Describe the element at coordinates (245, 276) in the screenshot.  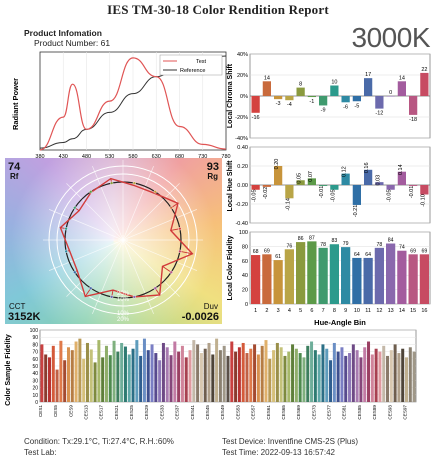
I see `ytick-label: 40` at that location.